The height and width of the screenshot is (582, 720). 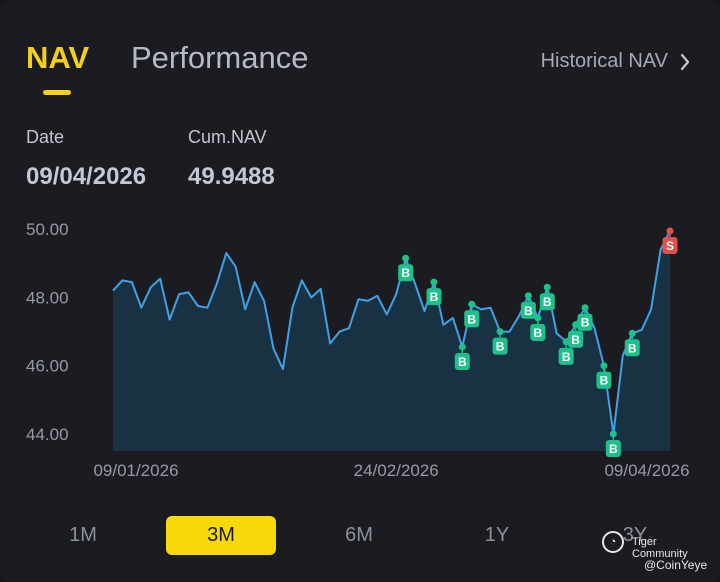 I want to click on range-button-3m: 3M, so click(x=221, y=535).